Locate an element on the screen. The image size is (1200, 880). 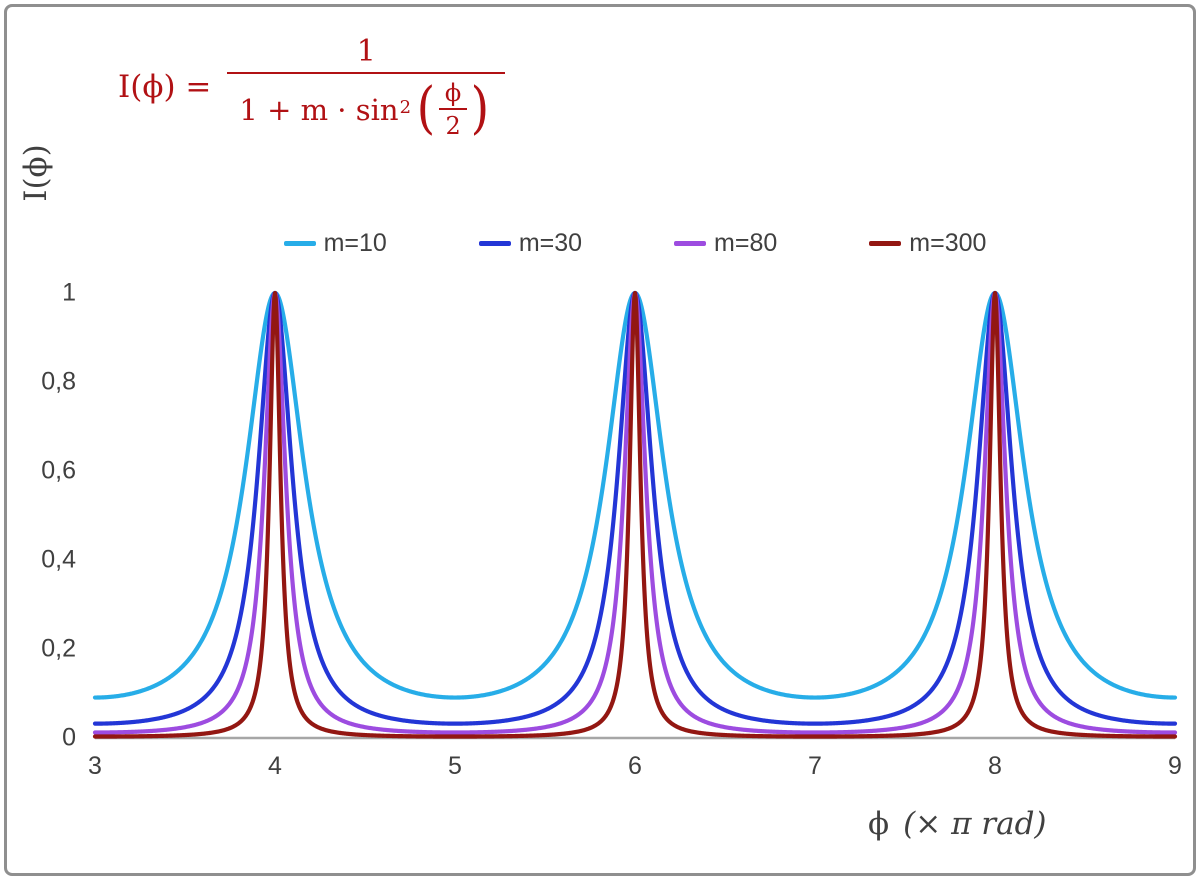
formula-lhs: I(ϕ) = is located at coordinates (165, 87).